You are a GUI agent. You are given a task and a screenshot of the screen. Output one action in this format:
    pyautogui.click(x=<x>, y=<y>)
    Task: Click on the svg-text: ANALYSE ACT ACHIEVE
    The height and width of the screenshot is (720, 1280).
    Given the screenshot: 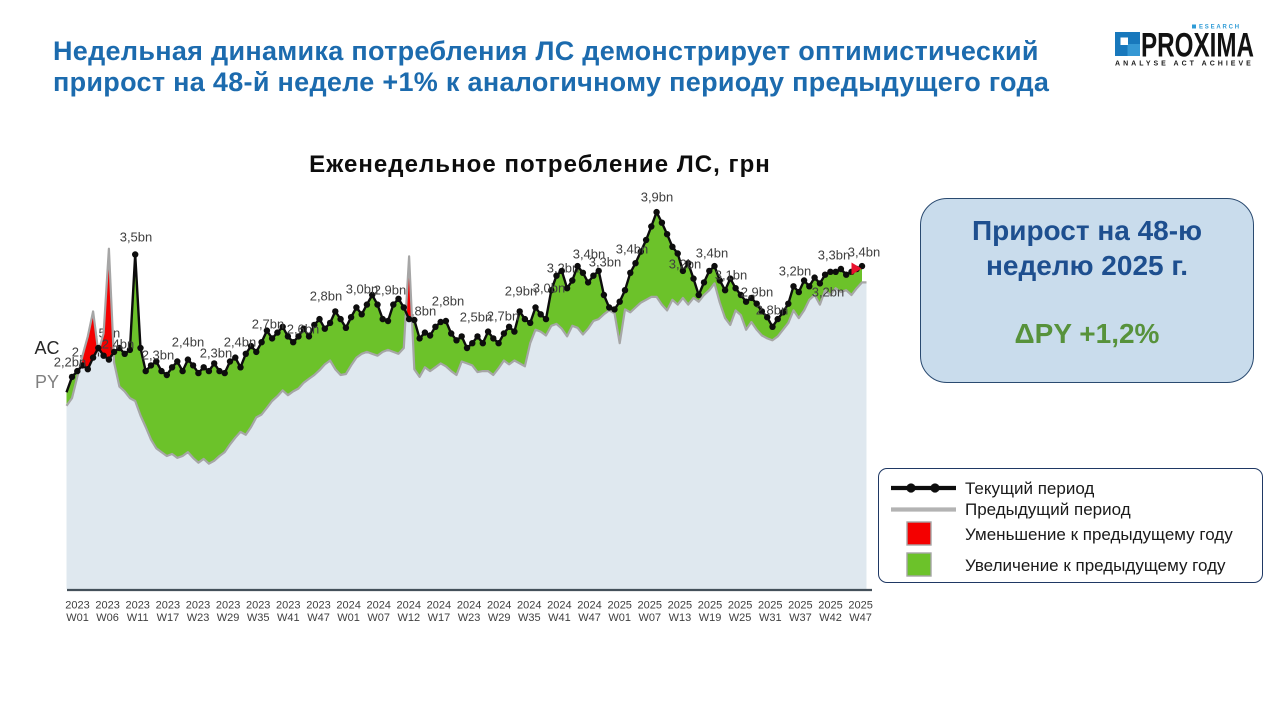 What is the action you would take?
    pyautogui.click(x=1184, y=64)
    